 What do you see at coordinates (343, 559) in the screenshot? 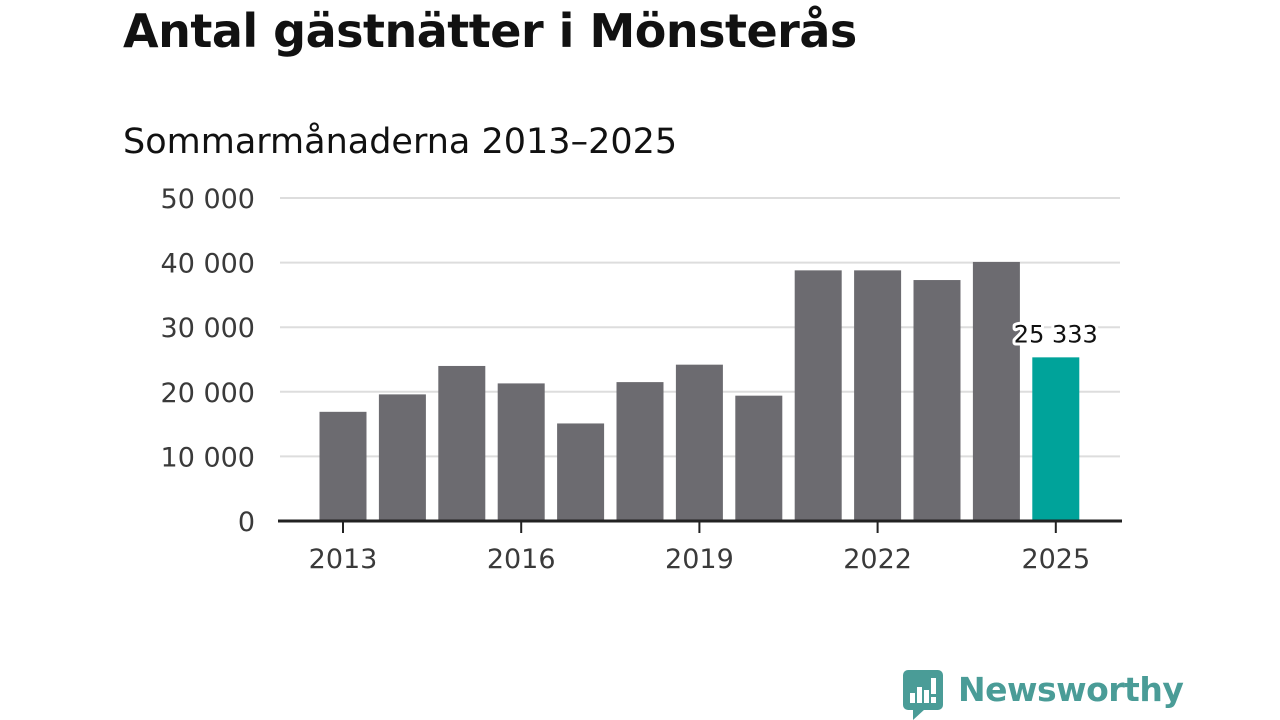
I see `x-tick-label: 2013` at bounding box center [343, 559].